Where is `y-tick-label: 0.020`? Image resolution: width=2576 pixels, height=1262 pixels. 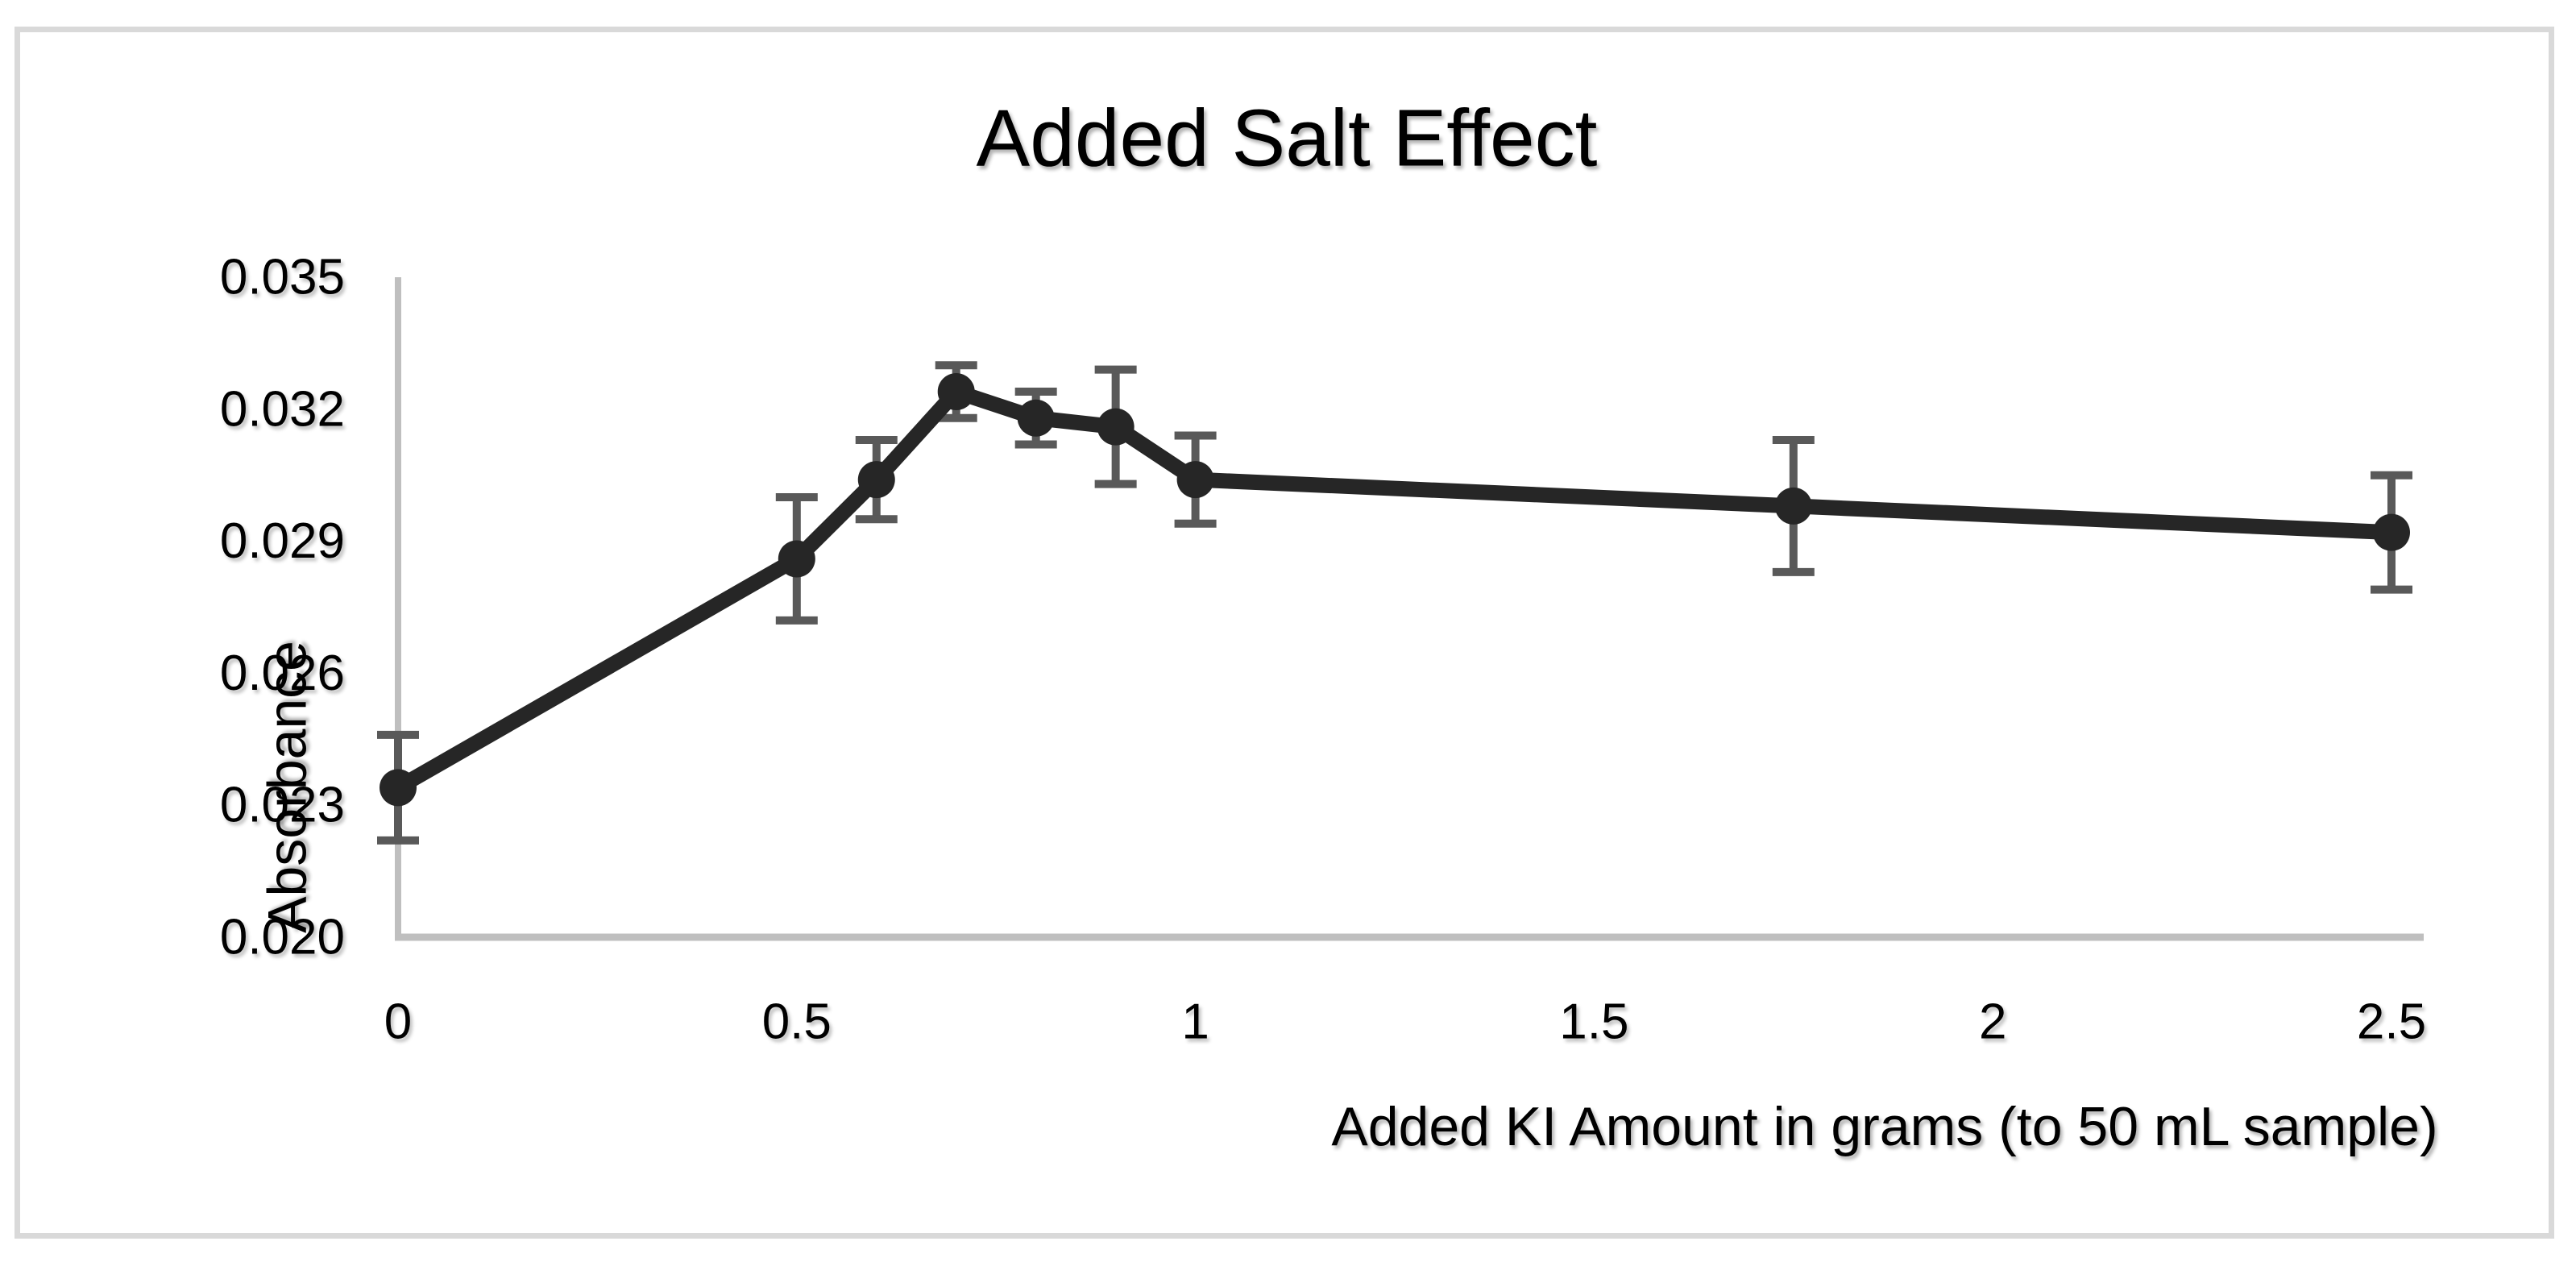
y-tick-label: 0.020 is located at coordinates (282, 937).